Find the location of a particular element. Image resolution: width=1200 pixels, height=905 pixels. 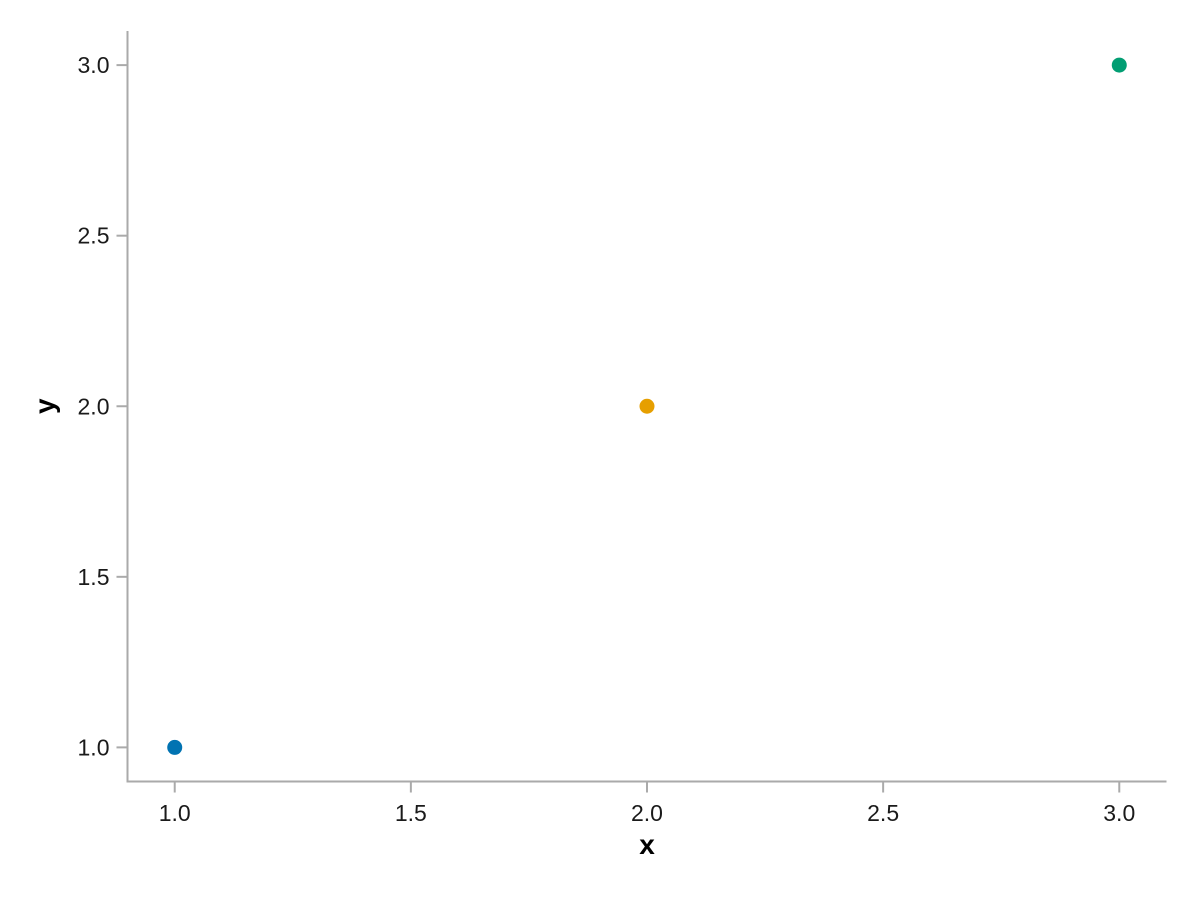

x-axis-ticks: 1.0 1.5 2.0 2.5 3.0 is located at coordinates (647, 804).